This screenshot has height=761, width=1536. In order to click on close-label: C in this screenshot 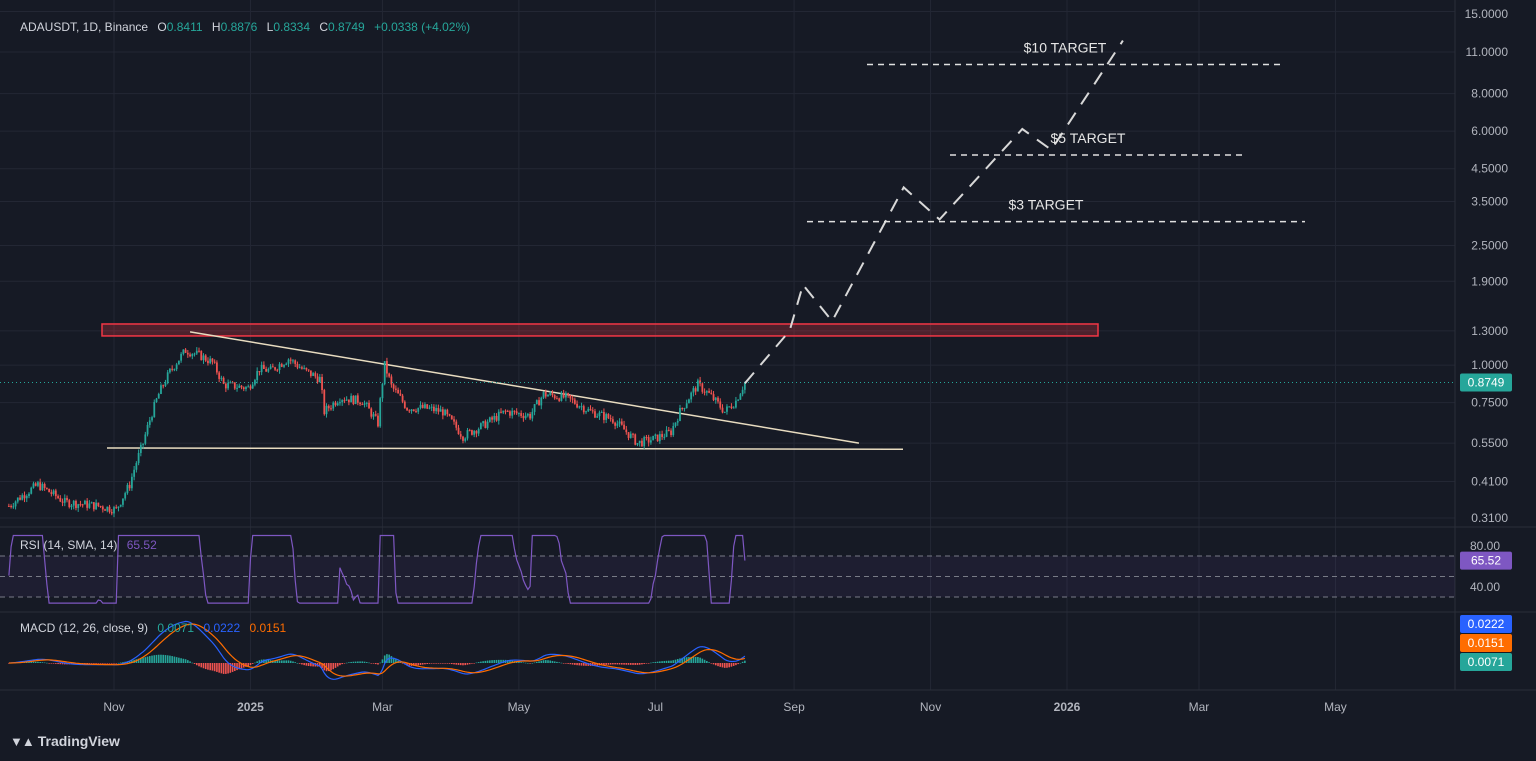, I will do `click(324, 27)`.